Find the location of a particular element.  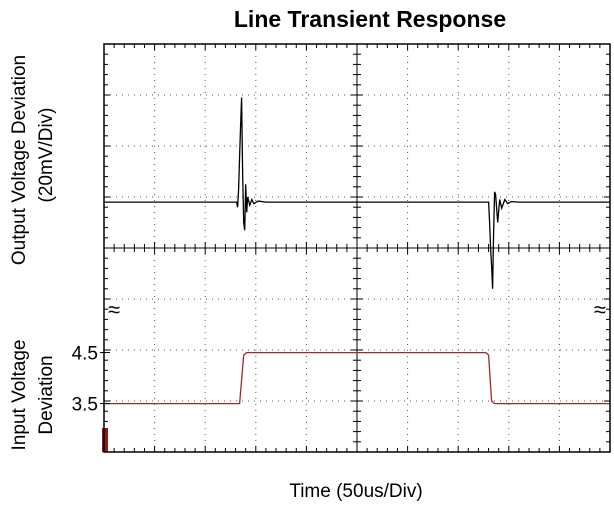

input-tick-label: 4.5 is located at coordinates (85, 354).